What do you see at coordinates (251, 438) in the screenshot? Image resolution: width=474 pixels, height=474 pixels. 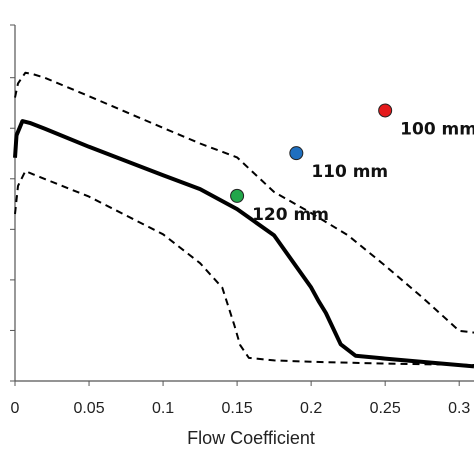 I see `x-axis-title: Flow Coefficient` at bounding box center [251, 438].